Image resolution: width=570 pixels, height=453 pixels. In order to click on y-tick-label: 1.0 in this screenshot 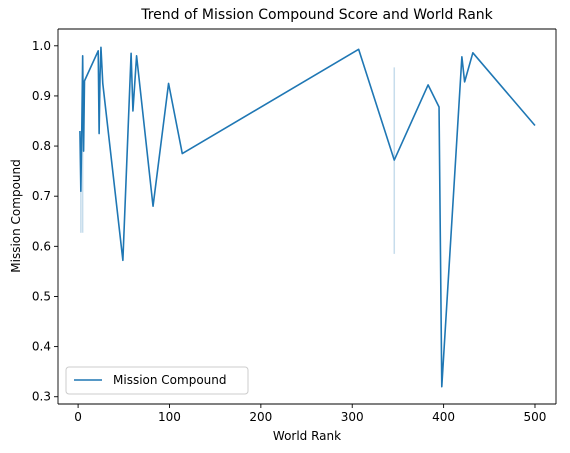, I will do `click(41, 46)`.